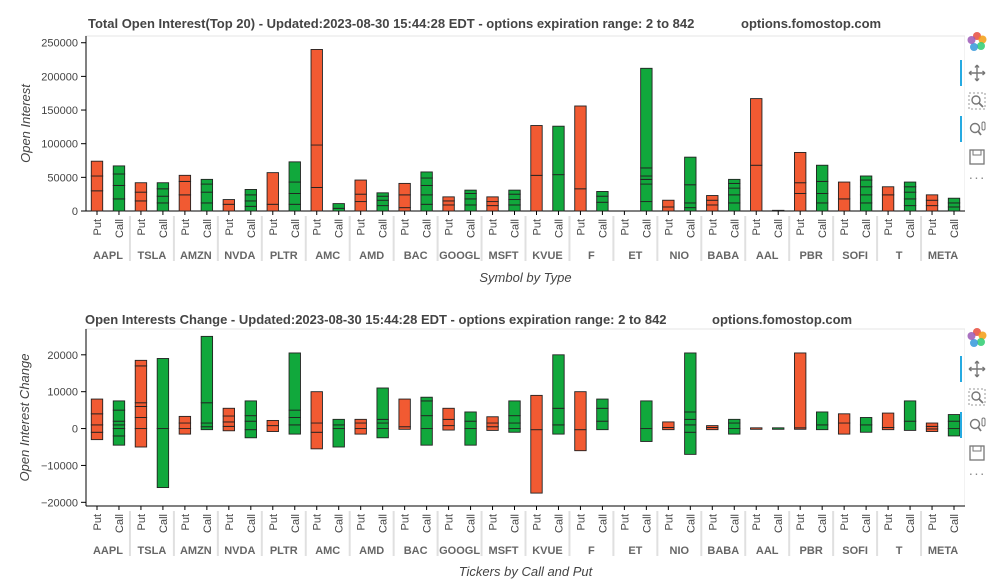 This screenshot has height=580, width=1002. What do you see at coordinates (24, 418) in the screenshot?
I see `y-axis-label: Open Interest Change` at bounding box center [24, 418].